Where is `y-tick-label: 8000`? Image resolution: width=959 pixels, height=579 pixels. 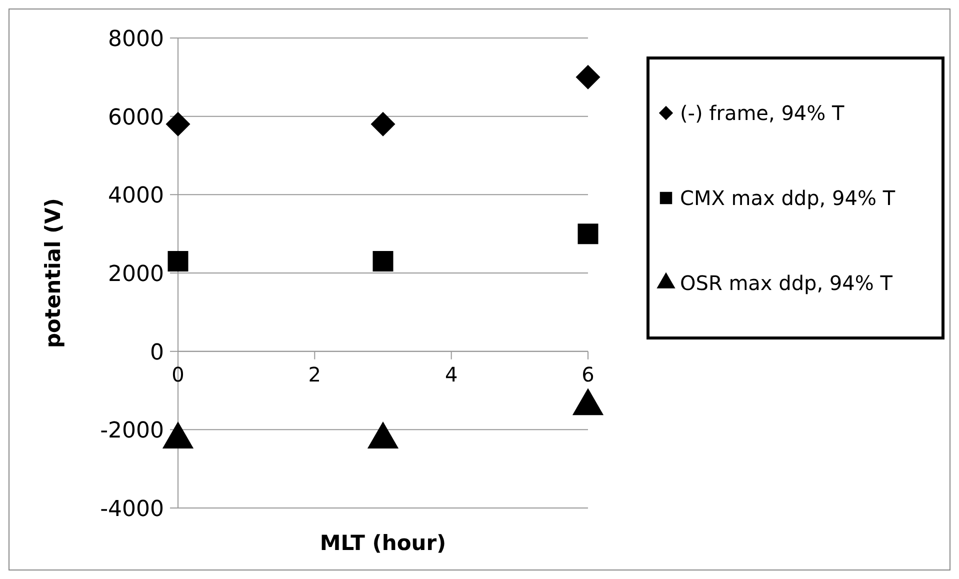
y-tick-label: 8000 is located at coordinates (136, 39).